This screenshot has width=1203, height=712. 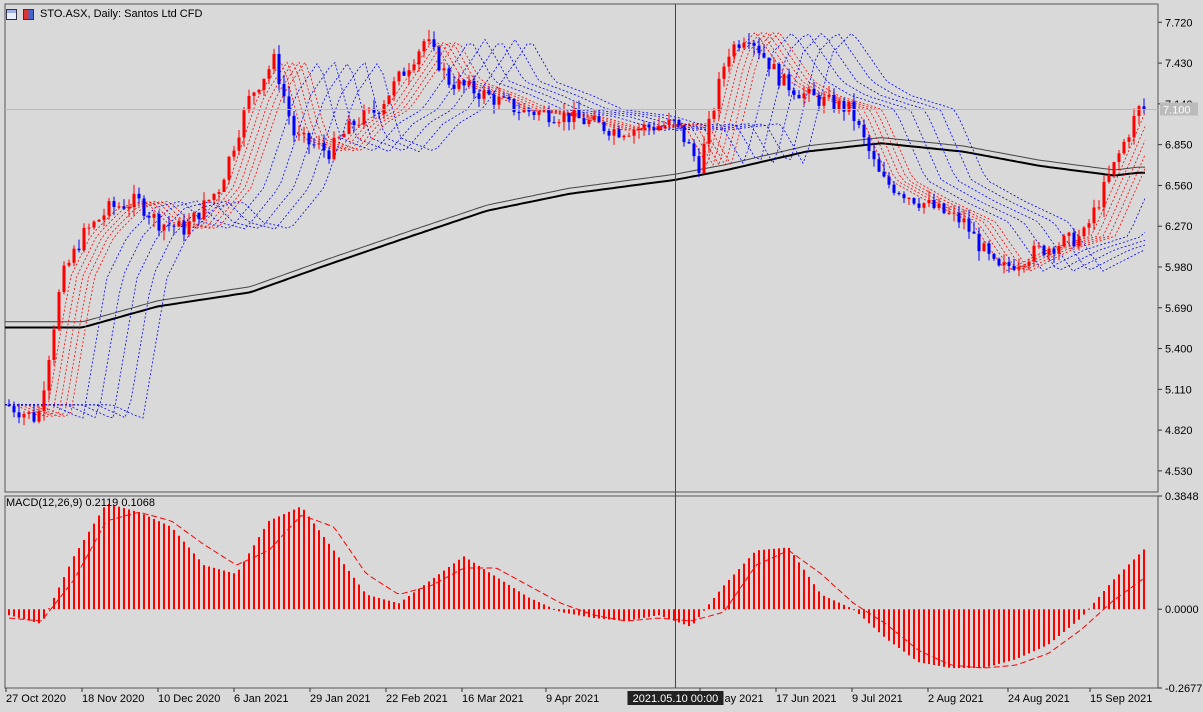 What do you see at coordinates (113, 699) in the screenshot?
I see `time-tick-label: 18 Nov 2020` at bounding box center [113, 699].